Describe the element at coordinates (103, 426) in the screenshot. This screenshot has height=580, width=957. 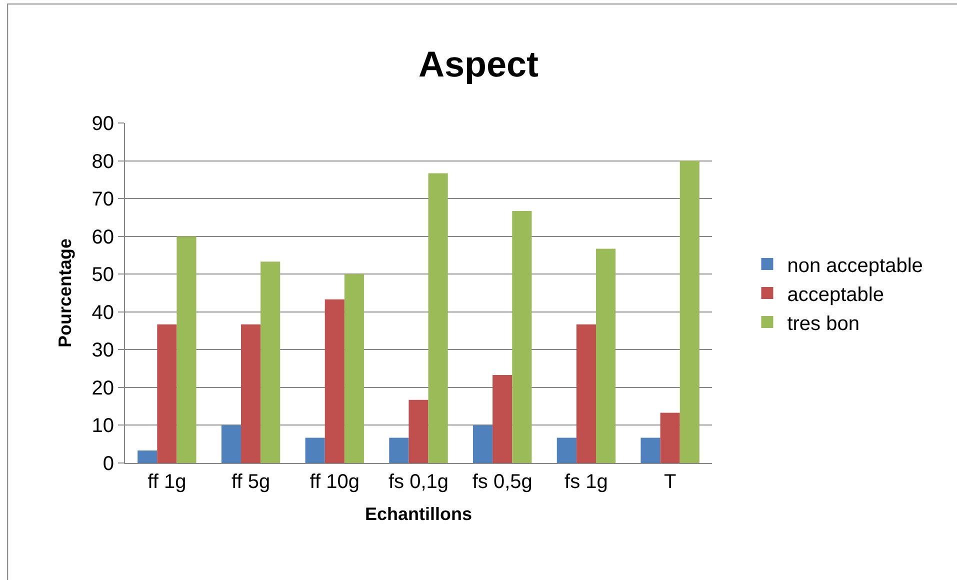
I see `y-tick-label: 10` at that location.